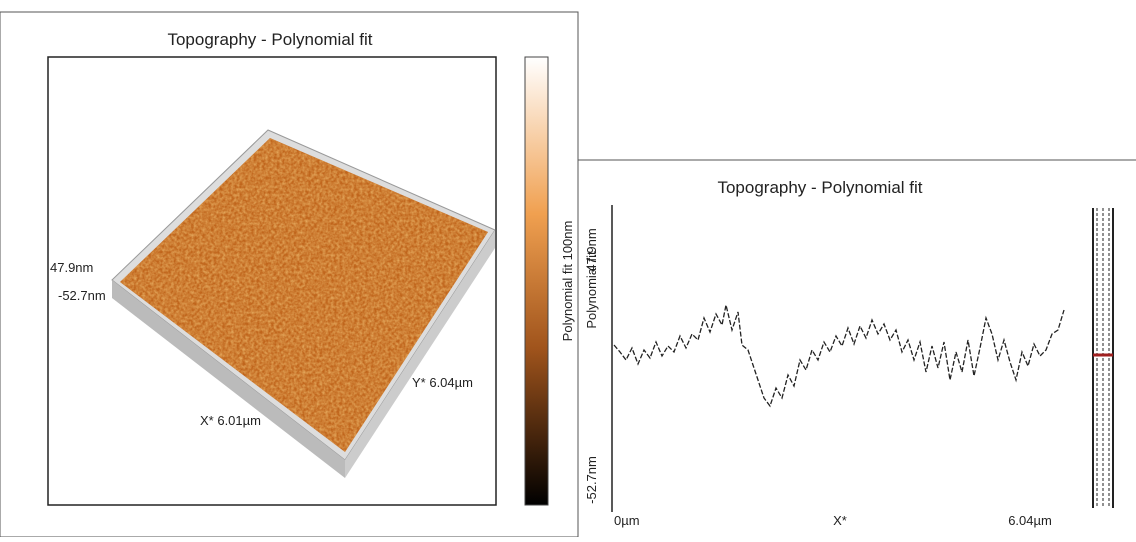  What do you see at coordinates (442, 382) in the screenshot?
I see `y-axis-label: Y* 6.04µm` at bounding box center [442, 382].